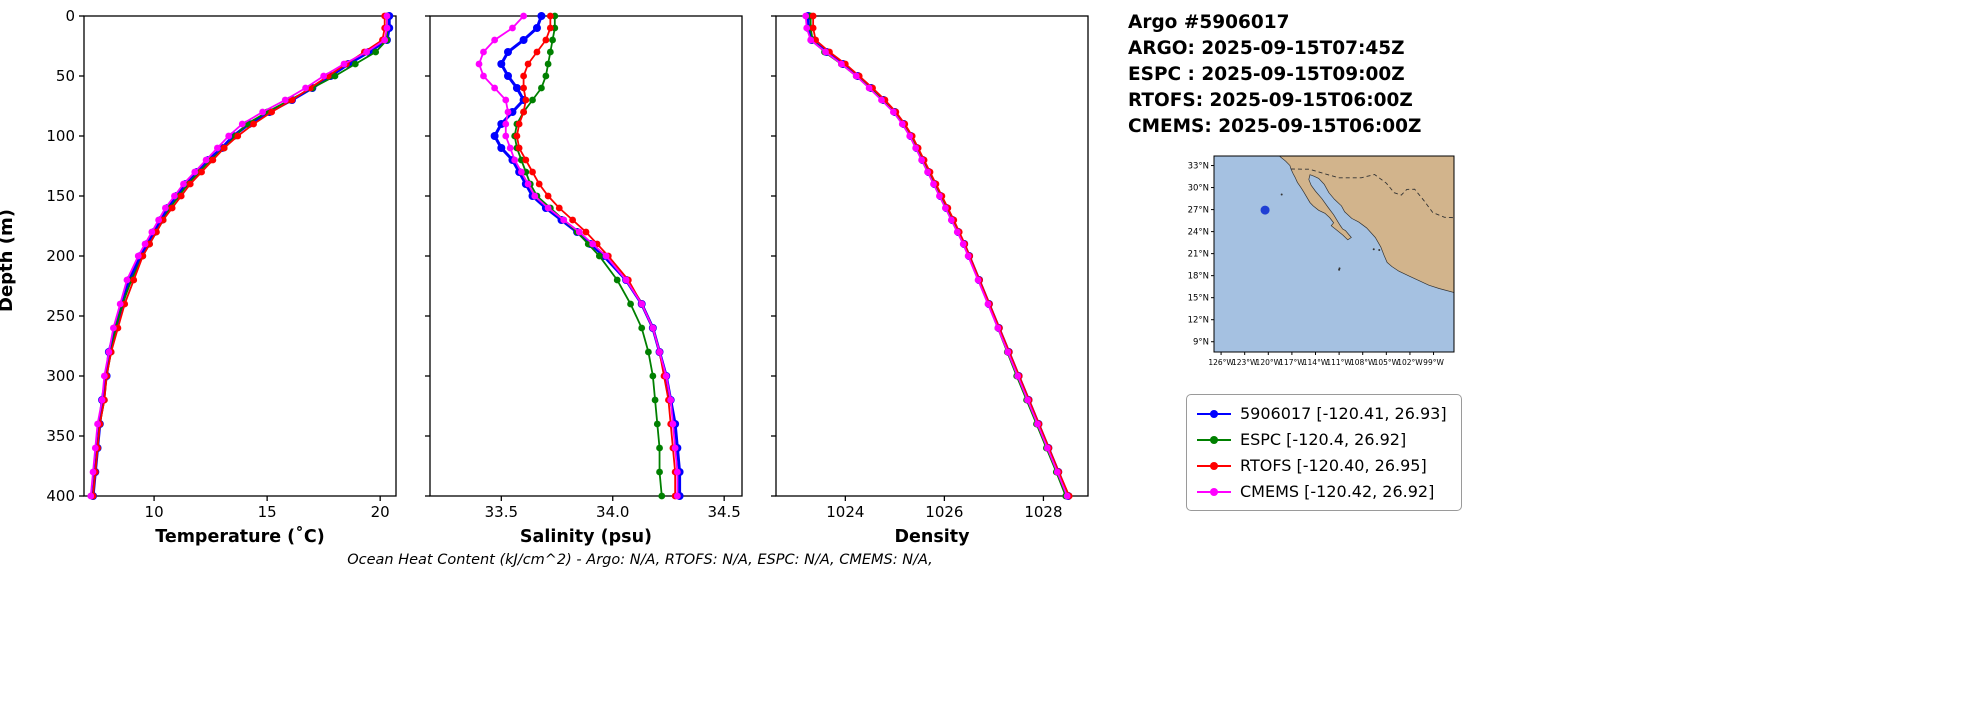 The width and height of the screenshot is (1967, 712). What do you see at coordinates (1245, 362) in the screenshot?
I see `svg-text: 123°W` at bounding box center [1245, 362].